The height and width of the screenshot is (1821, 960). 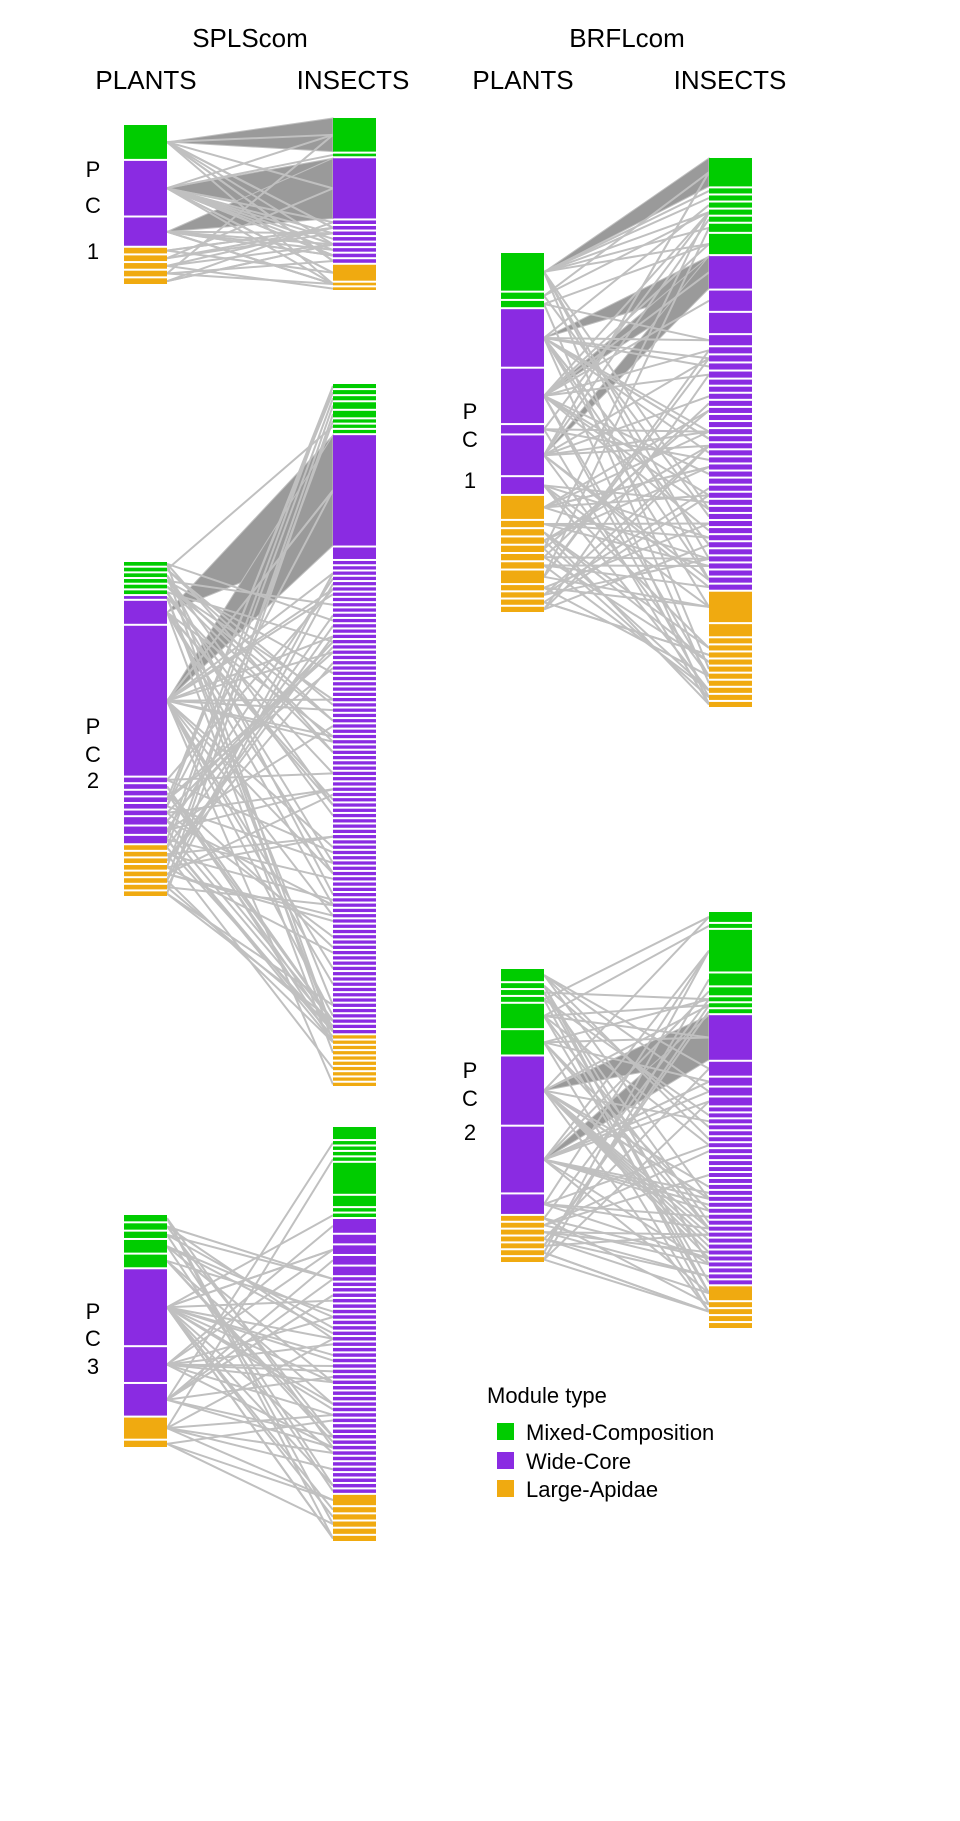 What do you see at coordinates (470, 480) in the screenshot?
I see `pc-label-char: 1` at bounding box center [470, 480].